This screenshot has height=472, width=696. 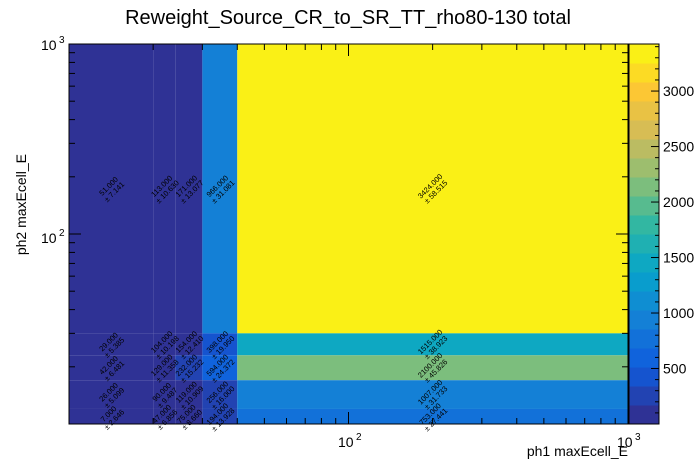 What do you see at coordinates (638, 437) in the screenshot?
I see `x-tick-exp-1000: 3` at bounding box center [638, 437].